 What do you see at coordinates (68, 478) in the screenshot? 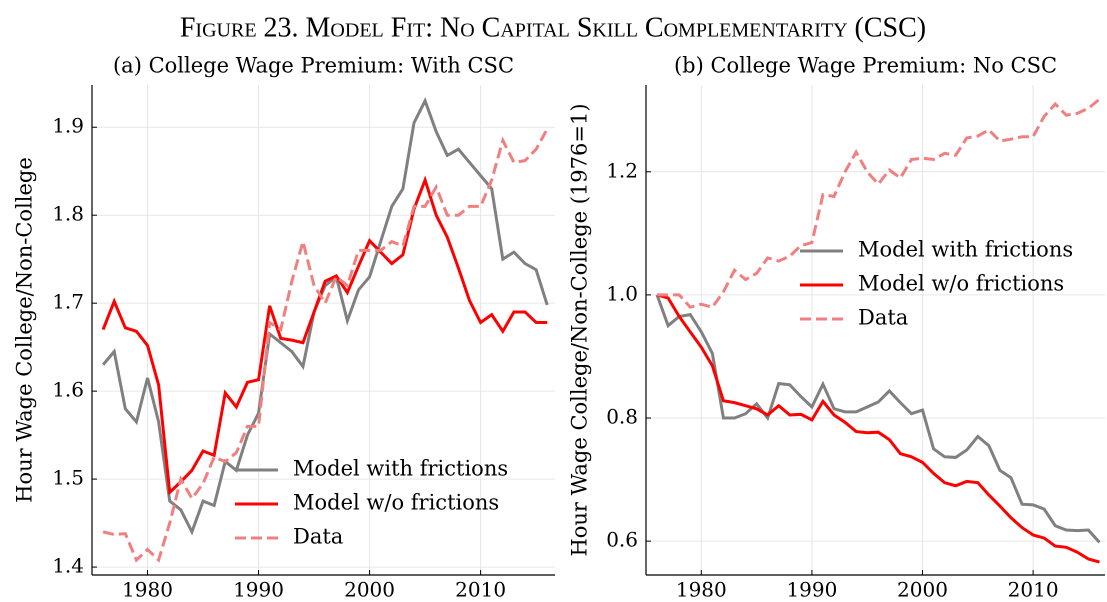
I see `y-tick-label: 1.5` at bounding box center [68, 478].